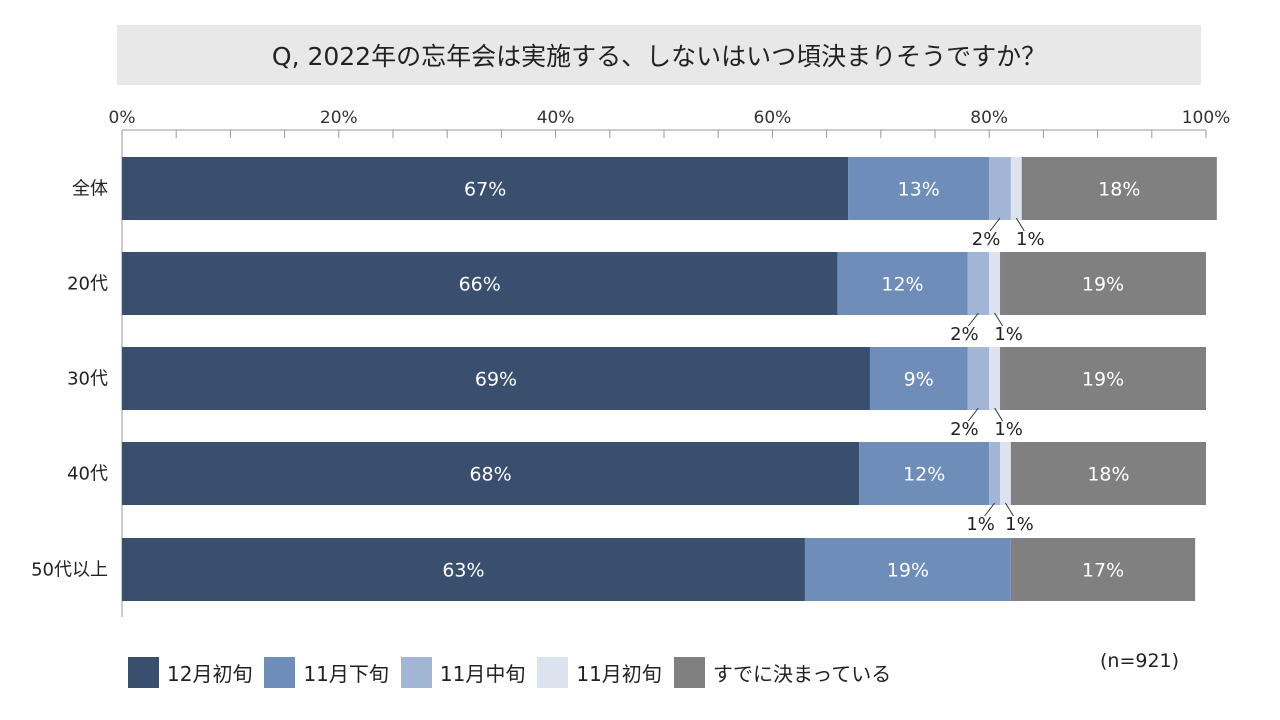 This screenshot has height=720, width=1280. I want to click on x-tick-label: 100%, so click(1206, 118).